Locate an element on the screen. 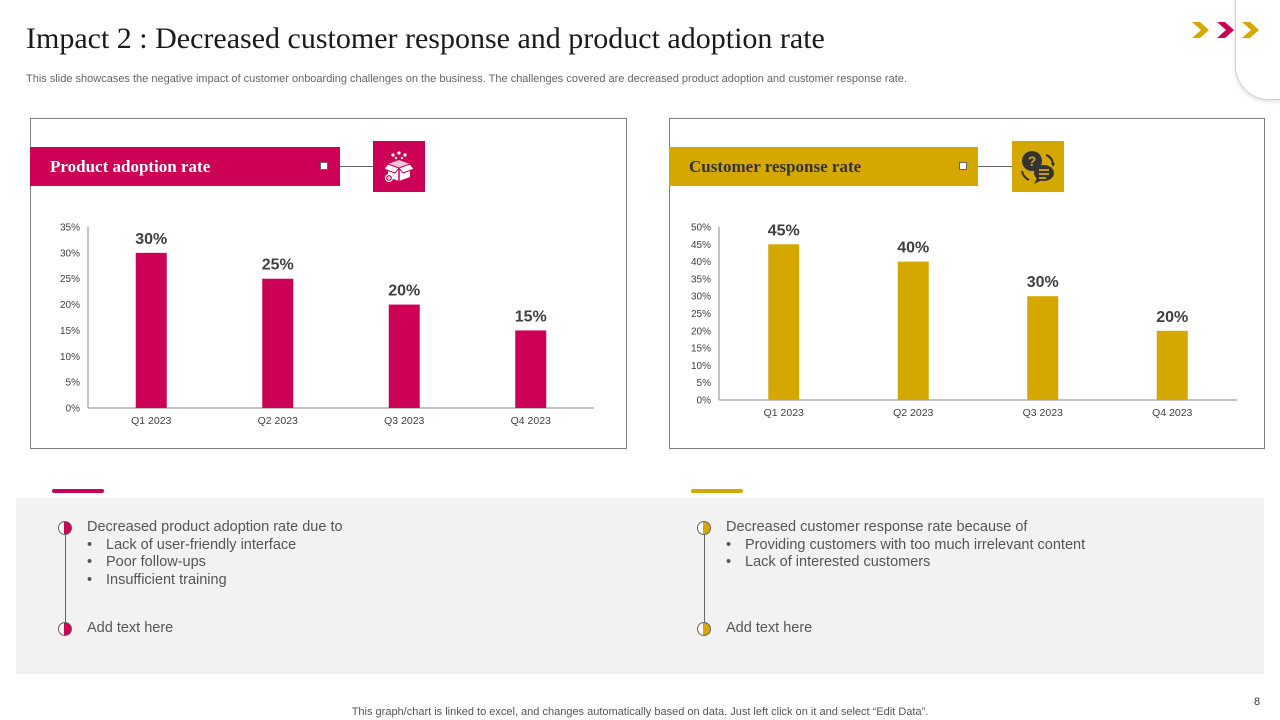  chevron-arrows-icon is located at coordinates (1225, 30).